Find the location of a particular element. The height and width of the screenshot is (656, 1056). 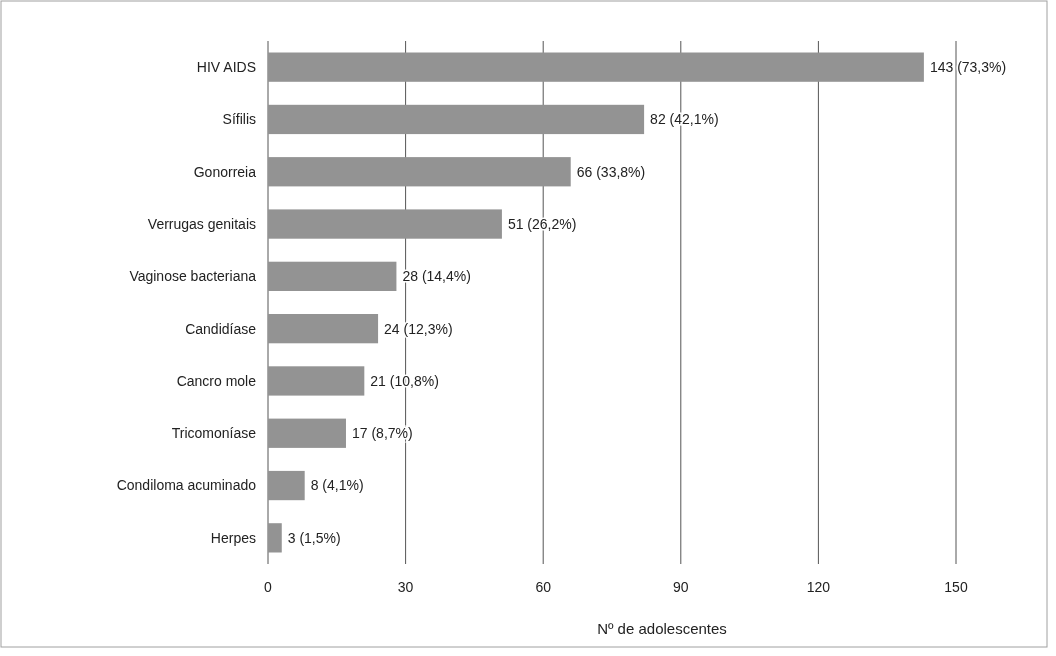

data-label: 66 (33,8%) is located at coordinates (611, 171).